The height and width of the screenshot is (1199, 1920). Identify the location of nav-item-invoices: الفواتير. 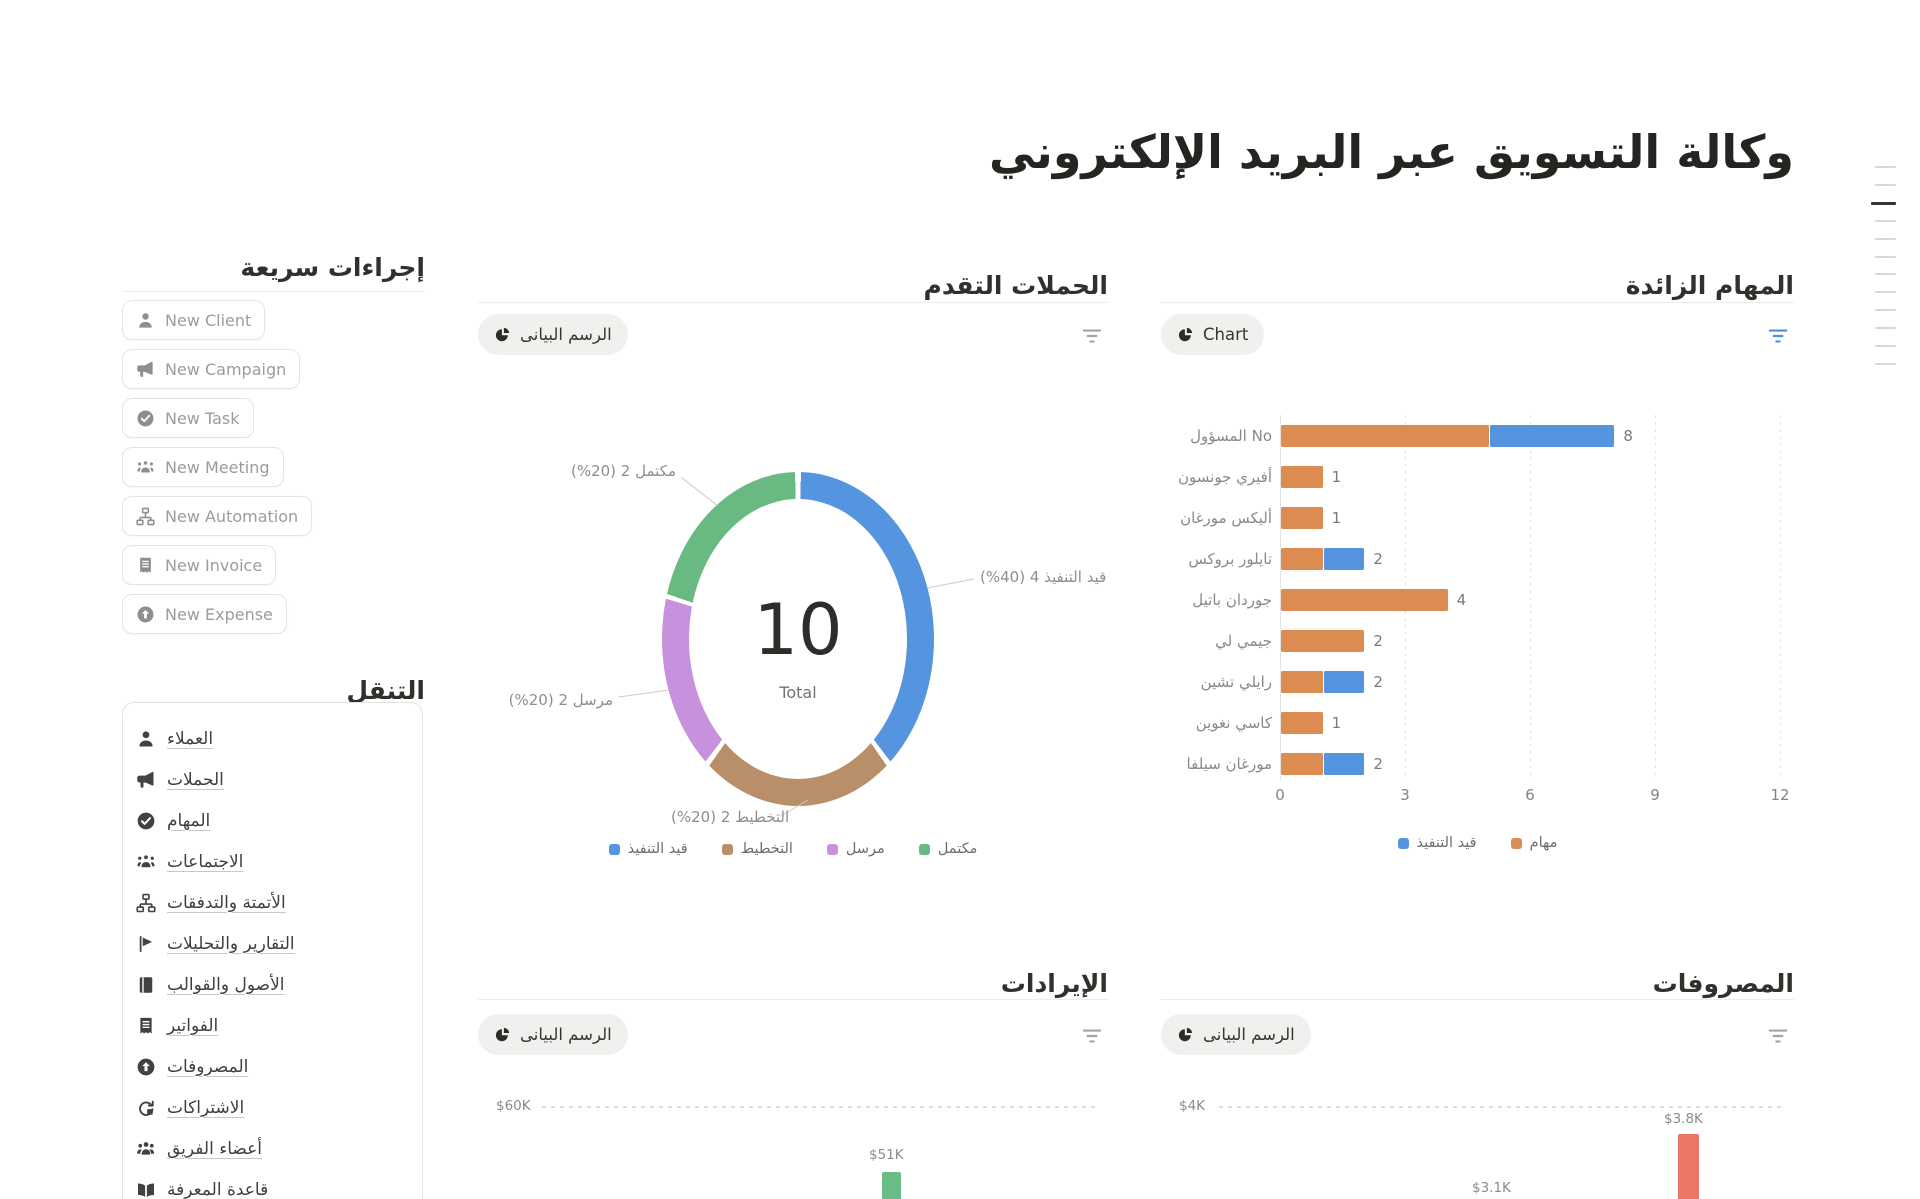
(272, 1025).